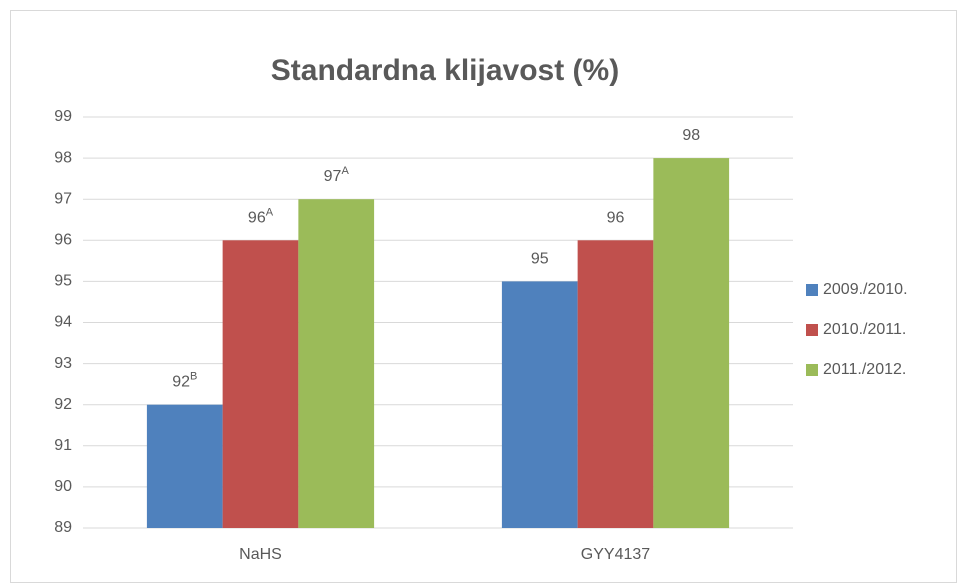 Image resolution: width=957 pixels, height=583 pixels. Describe the element at coordinates (63, 363) in the screenshot. I see `y-tick-label: 93` at that location.